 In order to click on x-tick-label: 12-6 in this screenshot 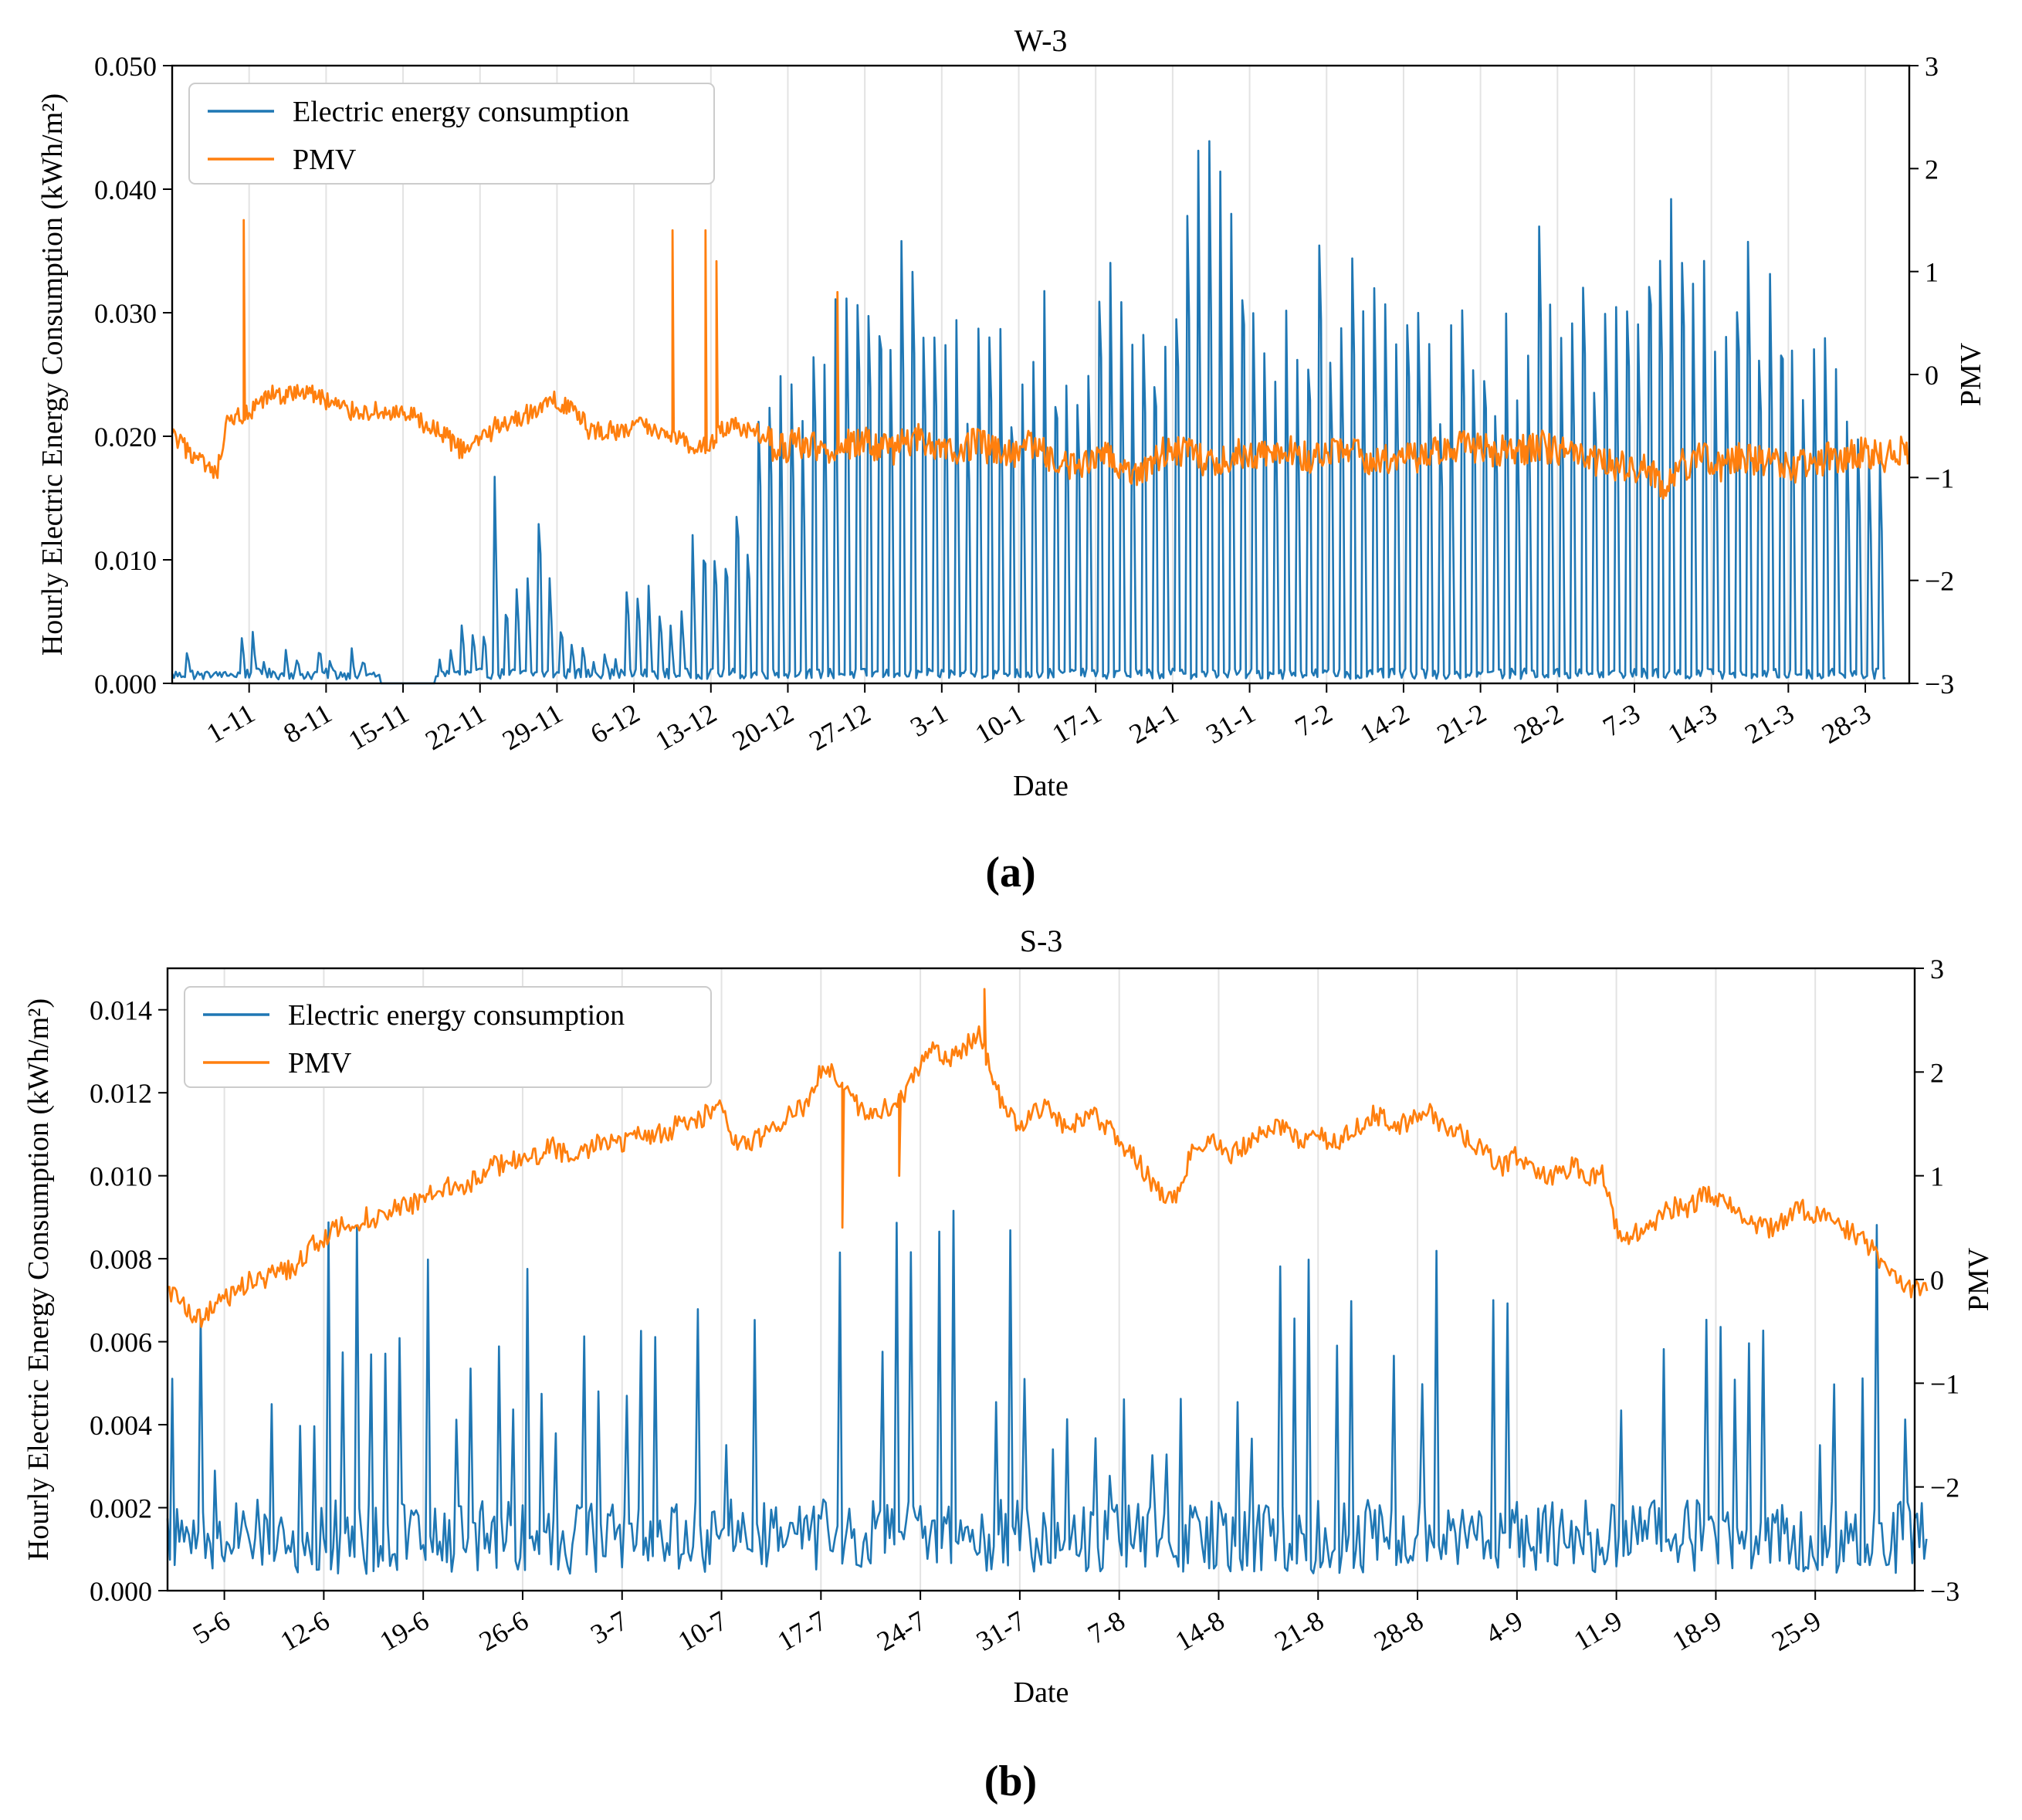, I will do `click(304, 1631)`.